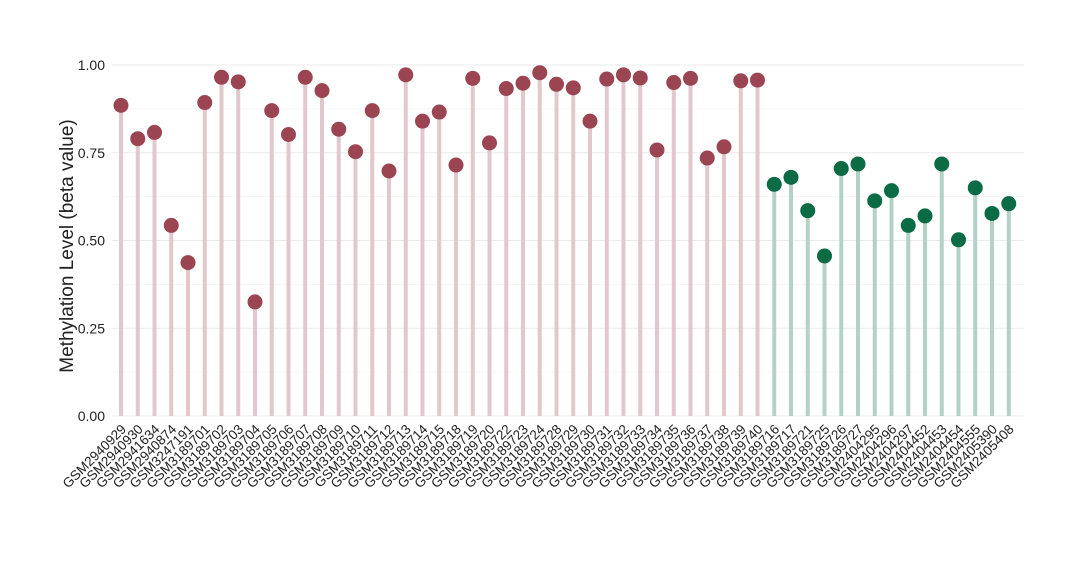 The width and height of the screenshot is (1080, 585). I want to click on y-axis-label: Methylation Level (beta value), so click(67, 245).